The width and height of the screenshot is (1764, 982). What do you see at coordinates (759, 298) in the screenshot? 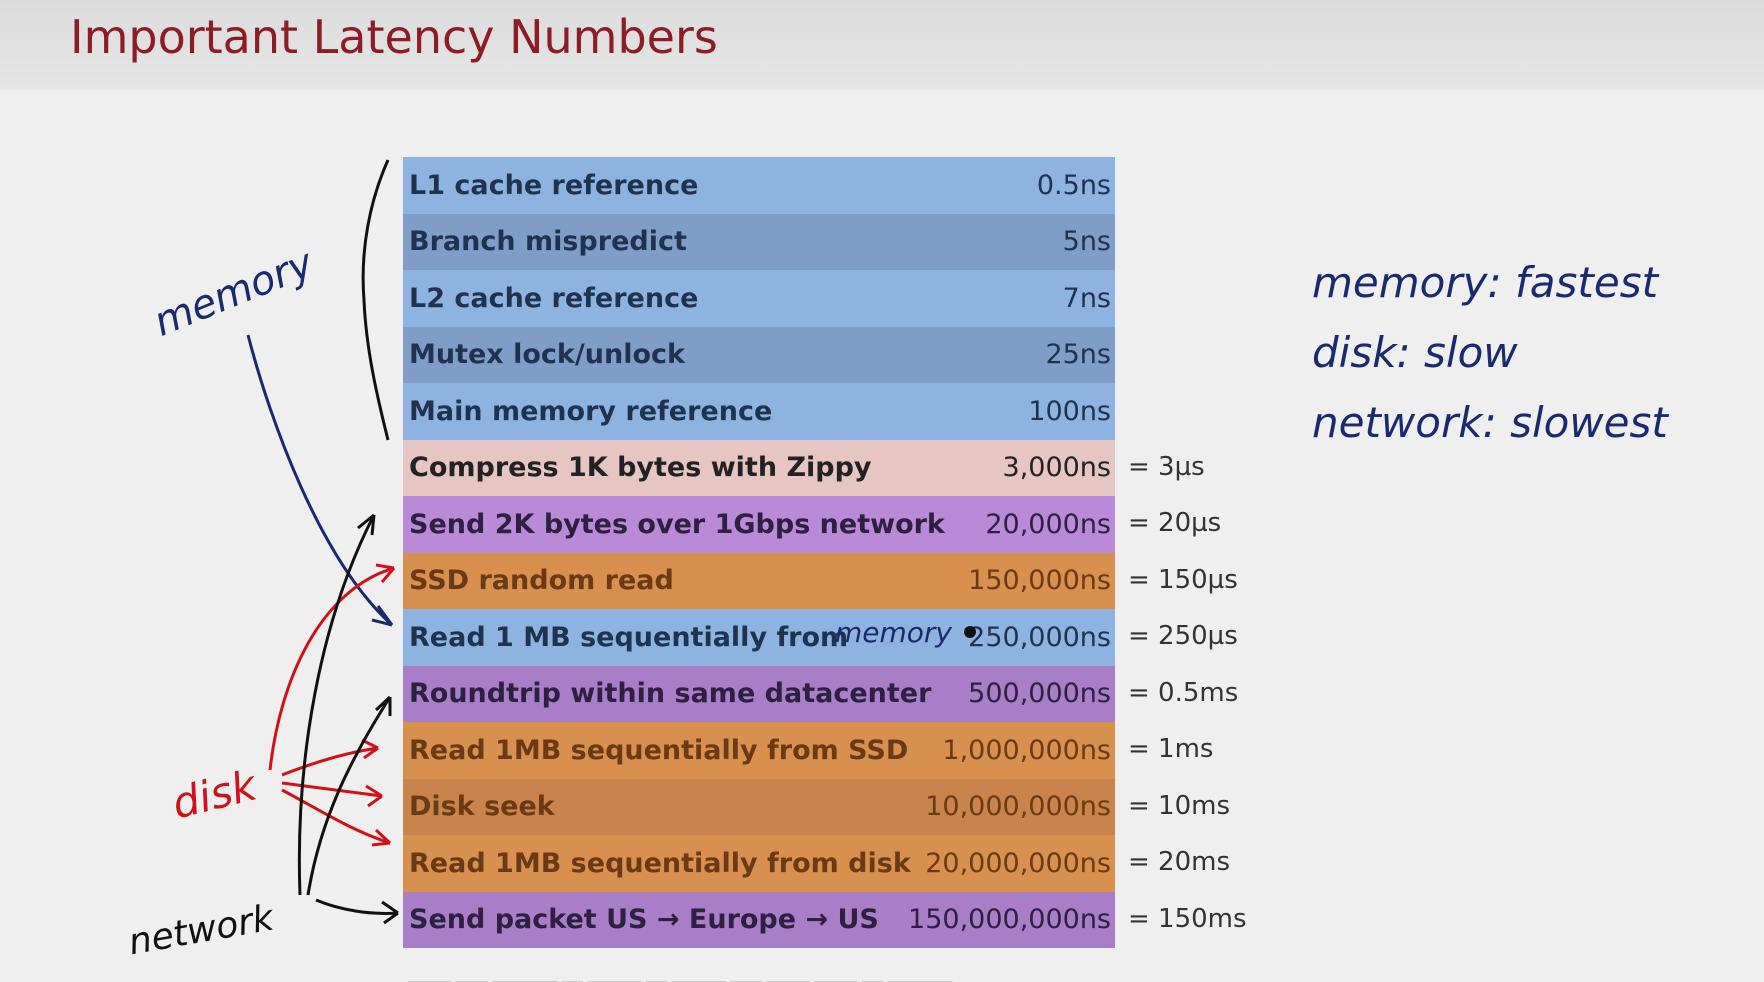
I see `latency-row: L2 cache reference 7ns` at bounding box center [759, 298].